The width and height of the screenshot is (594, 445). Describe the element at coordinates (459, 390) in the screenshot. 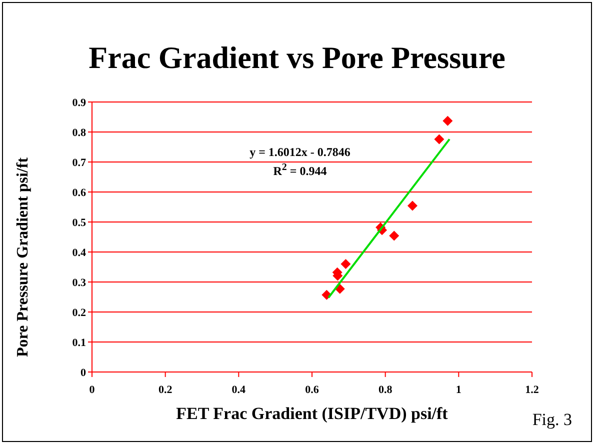

I see `x-tick-label: 1` at that location.